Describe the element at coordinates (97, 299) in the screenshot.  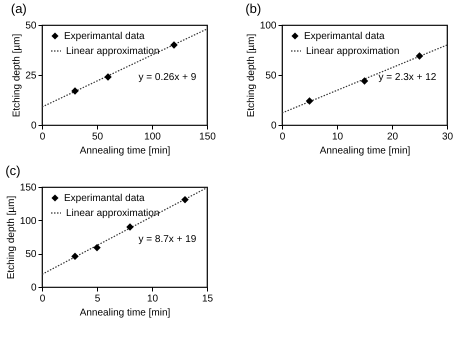
I see `x-tick-label: 5` at that location.